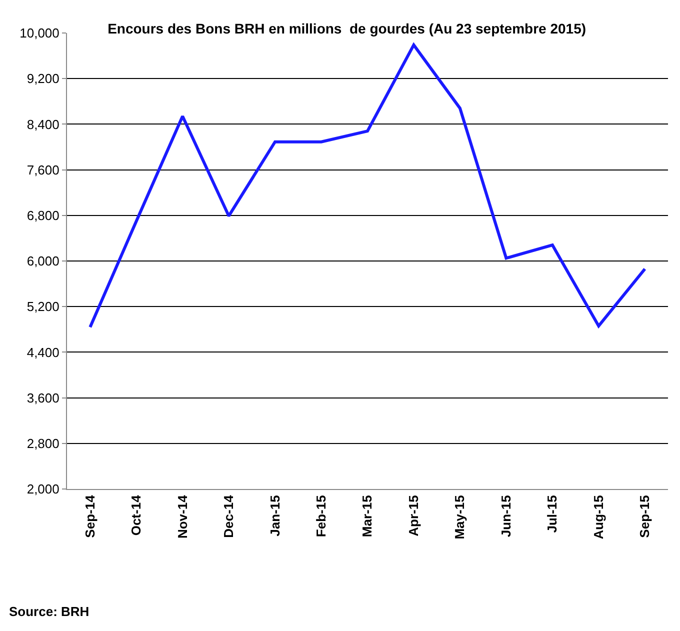  What do you see at coordinates (552, 514) in the screenshot?
I see `x-tick-label: Jul-15` at bounding box center [552, 514].